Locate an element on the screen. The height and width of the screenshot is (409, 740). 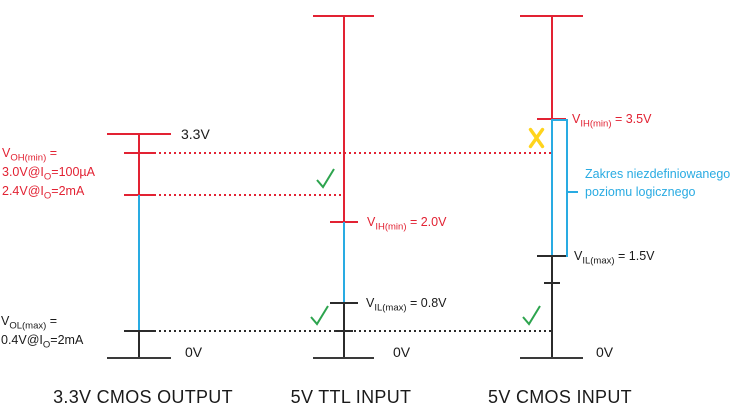
voh-line1: VOH(min) = is located at coordinates (30, 155).